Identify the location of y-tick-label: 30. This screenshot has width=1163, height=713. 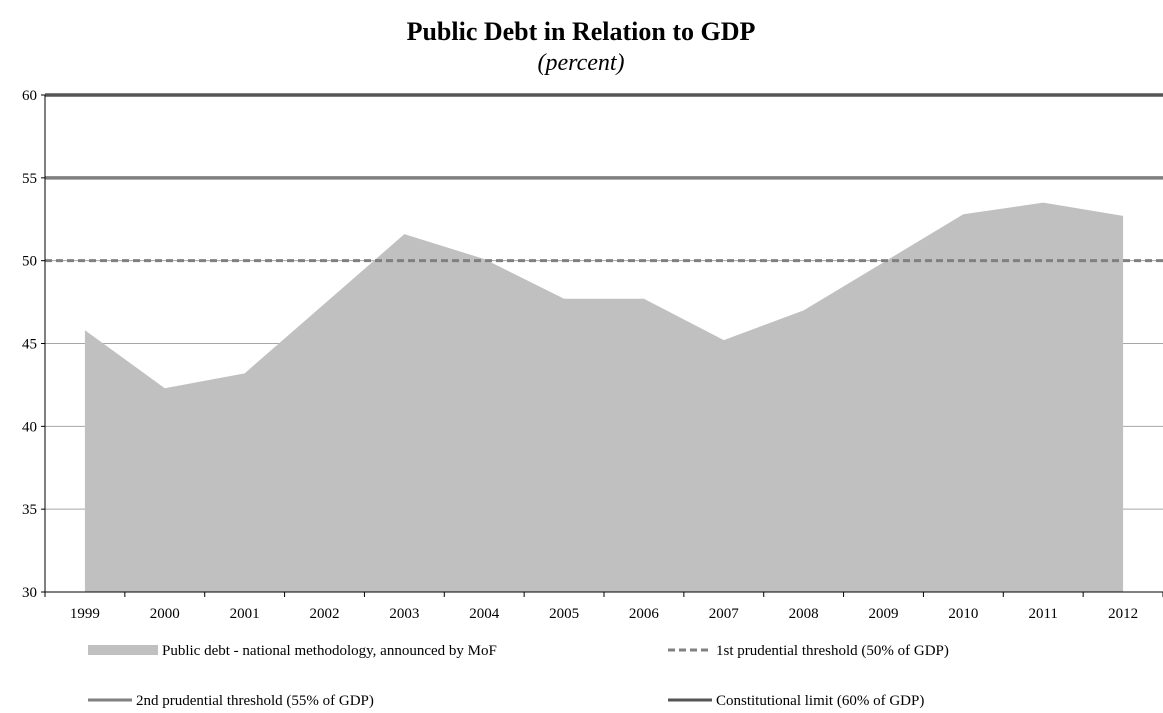
(29, 593).